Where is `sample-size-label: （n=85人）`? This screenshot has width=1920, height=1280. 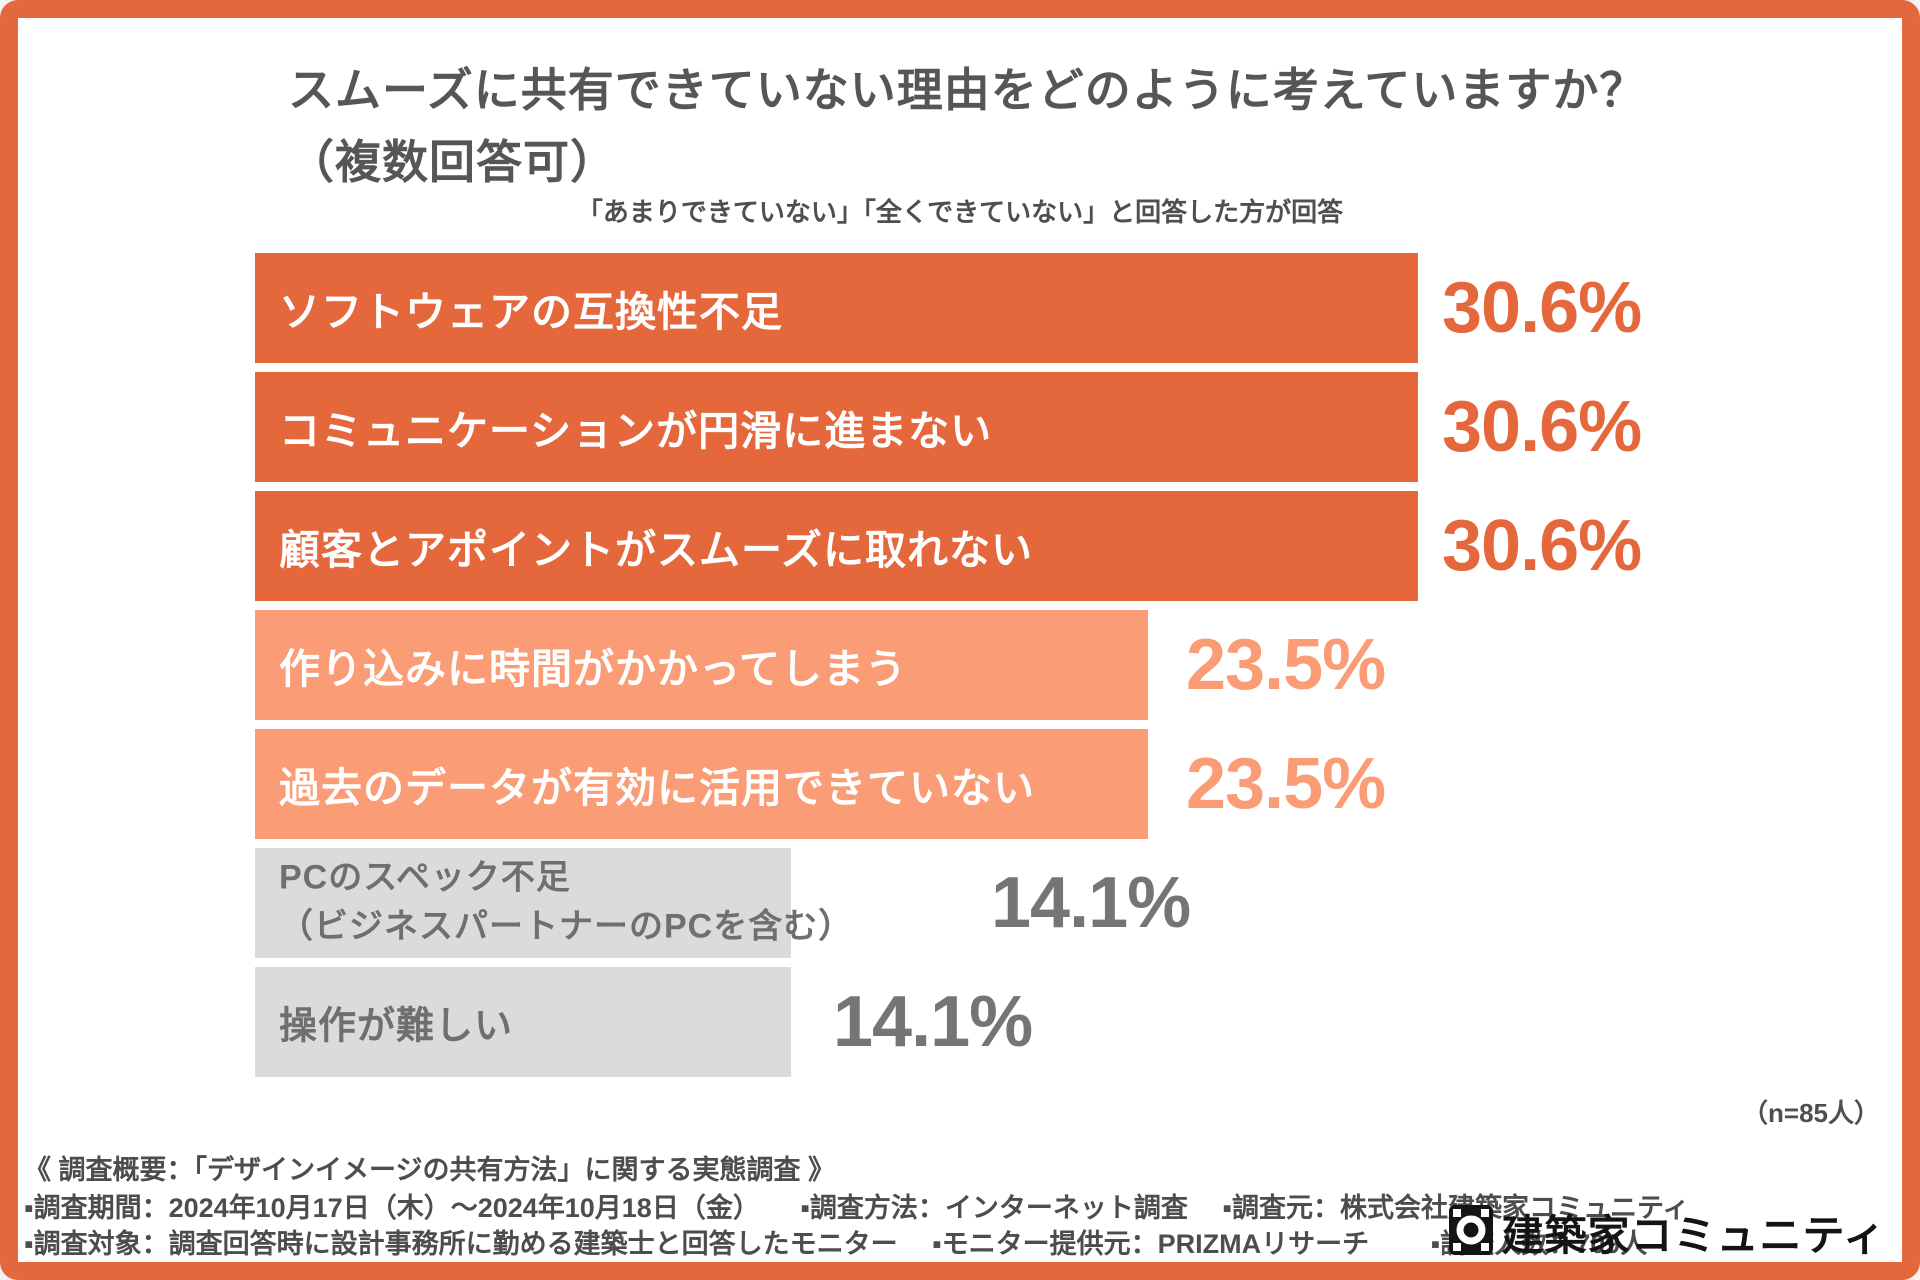
sample-size-label: （n=85人） is located at coordinates (1811, 1113).